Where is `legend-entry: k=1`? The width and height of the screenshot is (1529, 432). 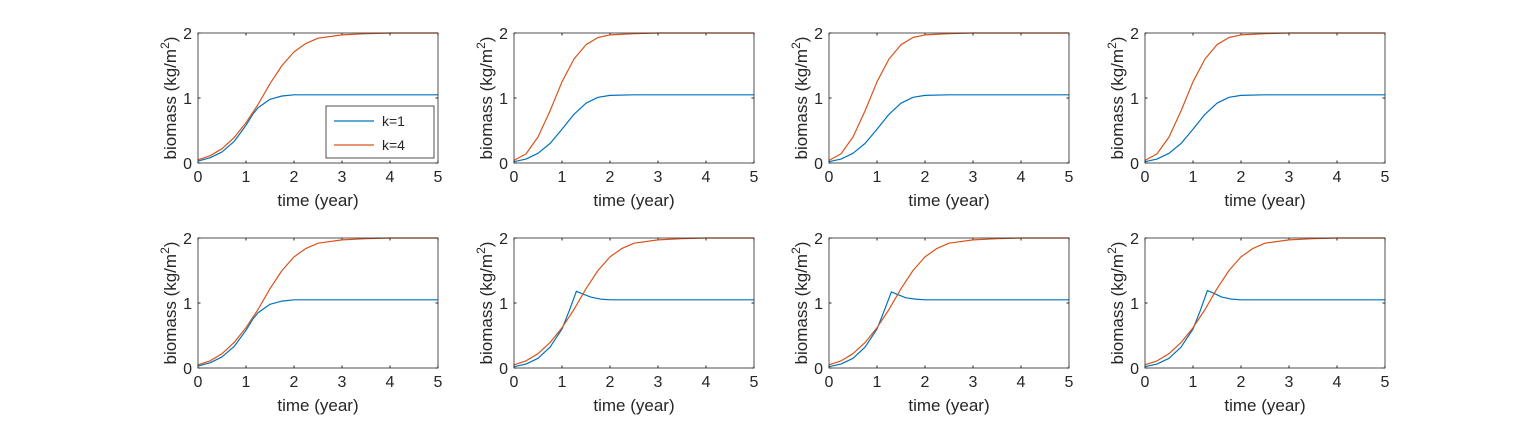
legend-entry: k=1 is located at coordinates (393, 121).